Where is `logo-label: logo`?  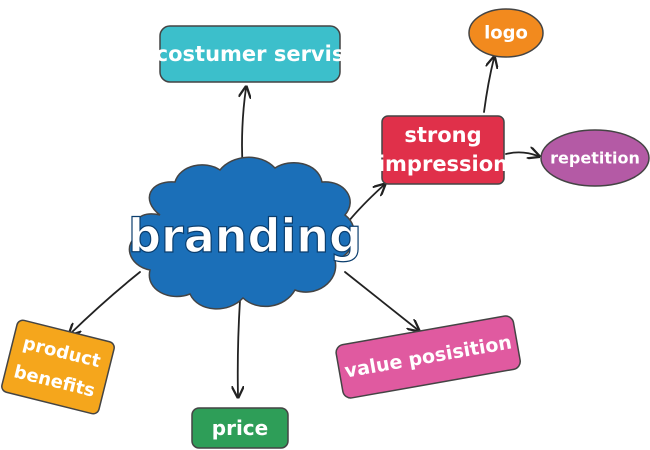
logo-label: logo is located at coordinates (506, 33).